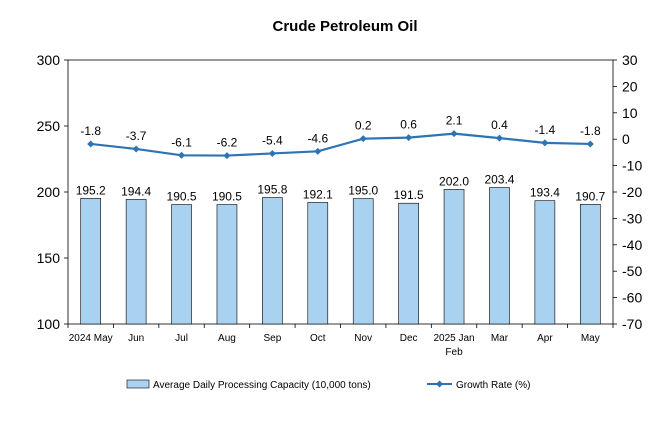 This screenshot has height=440, width=660. Describe the element at coordinates (49, 324) in the screenshot. I see `y-left-tick-label: 100` at that location.